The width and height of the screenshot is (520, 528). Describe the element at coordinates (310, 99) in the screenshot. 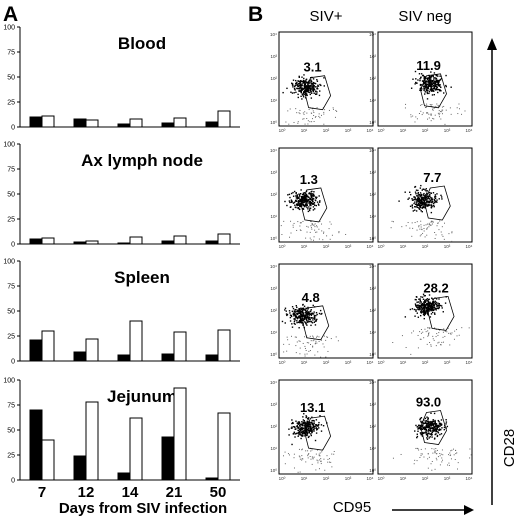

I see `event-dots` at that location.